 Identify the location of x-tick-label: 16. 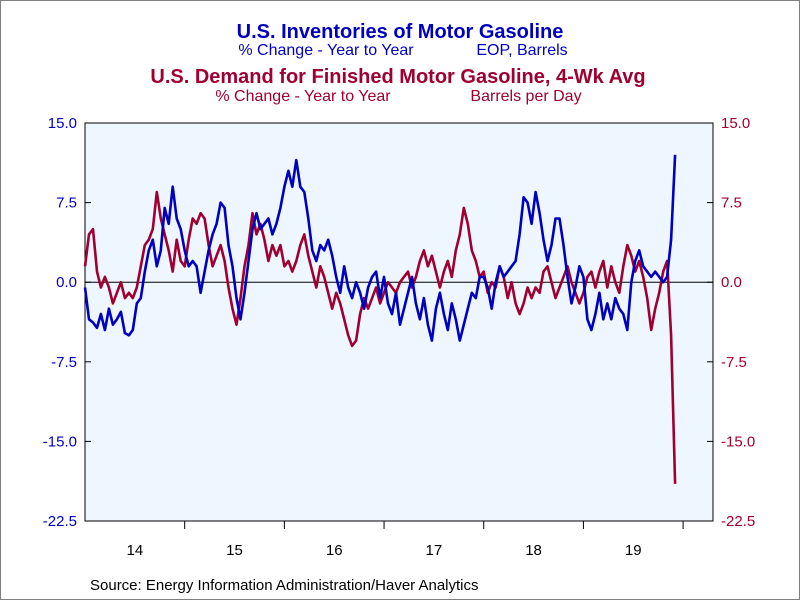
(334, 550).